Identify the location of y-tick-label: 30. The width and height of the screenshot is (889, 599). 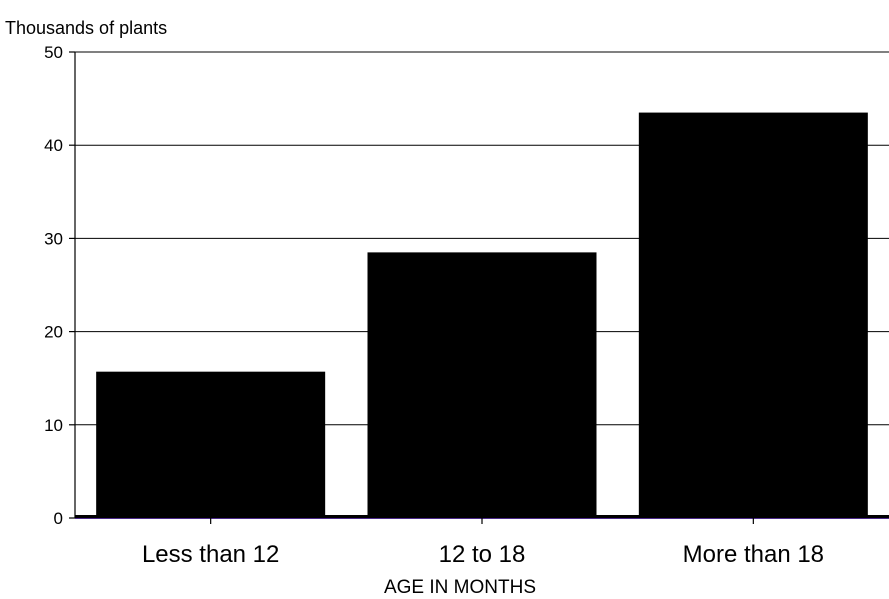
(53, 238).